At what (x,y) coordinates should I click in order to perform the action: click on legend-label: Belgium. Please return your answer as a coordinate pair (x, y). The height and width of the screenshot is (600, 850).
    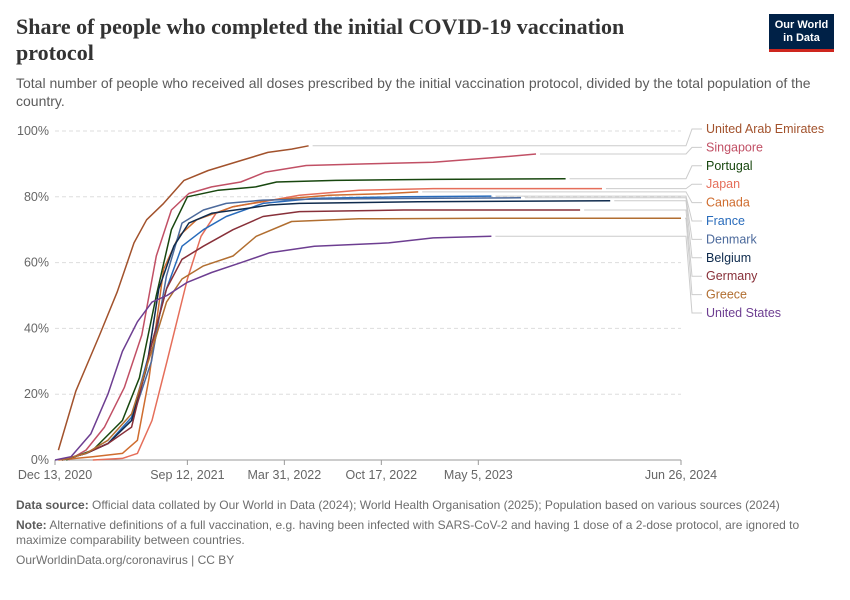
    Looking at the image, I should click on (728, 258).